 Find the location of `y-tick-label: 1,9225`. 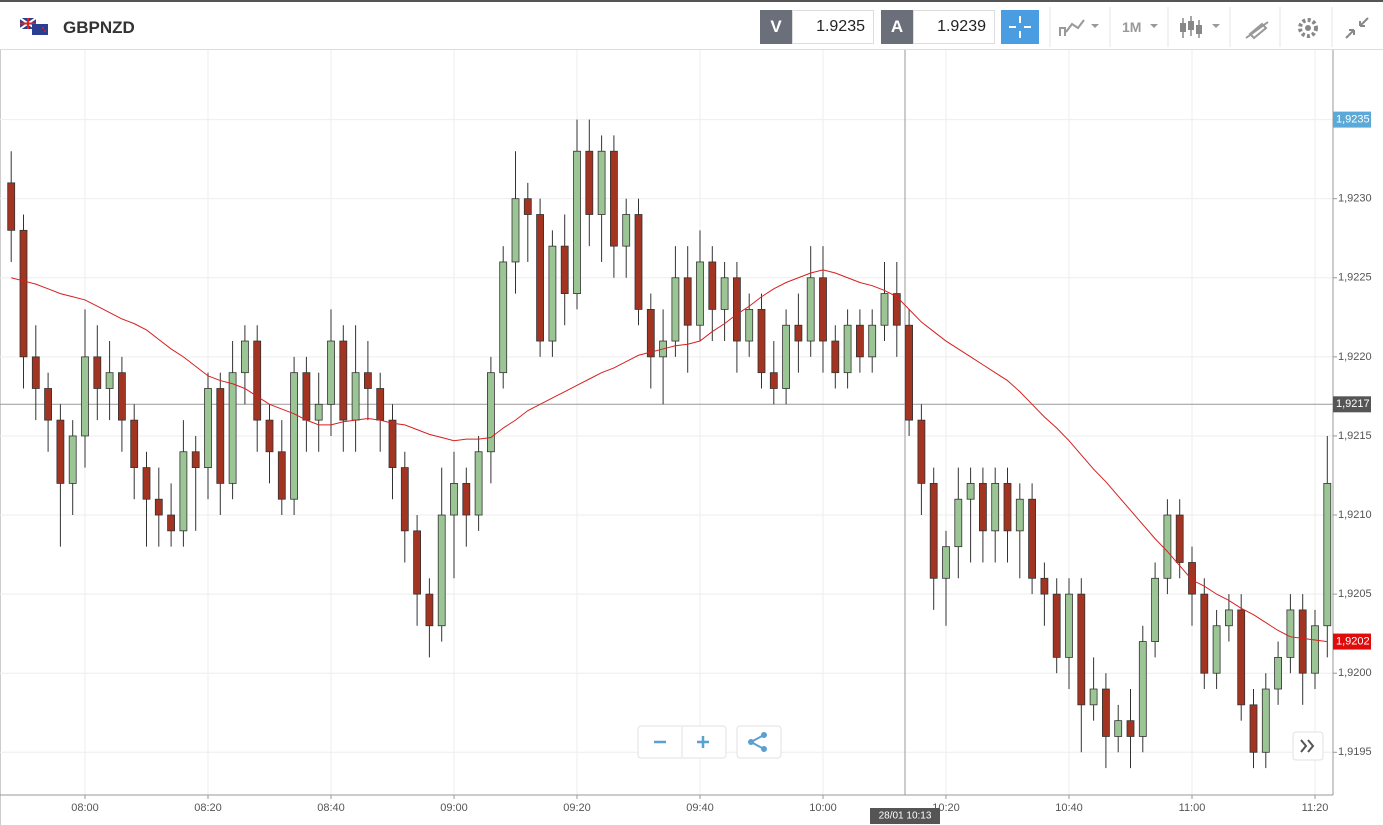

y-tick-label: 1,9225 is located at coordinates (1355, 278).